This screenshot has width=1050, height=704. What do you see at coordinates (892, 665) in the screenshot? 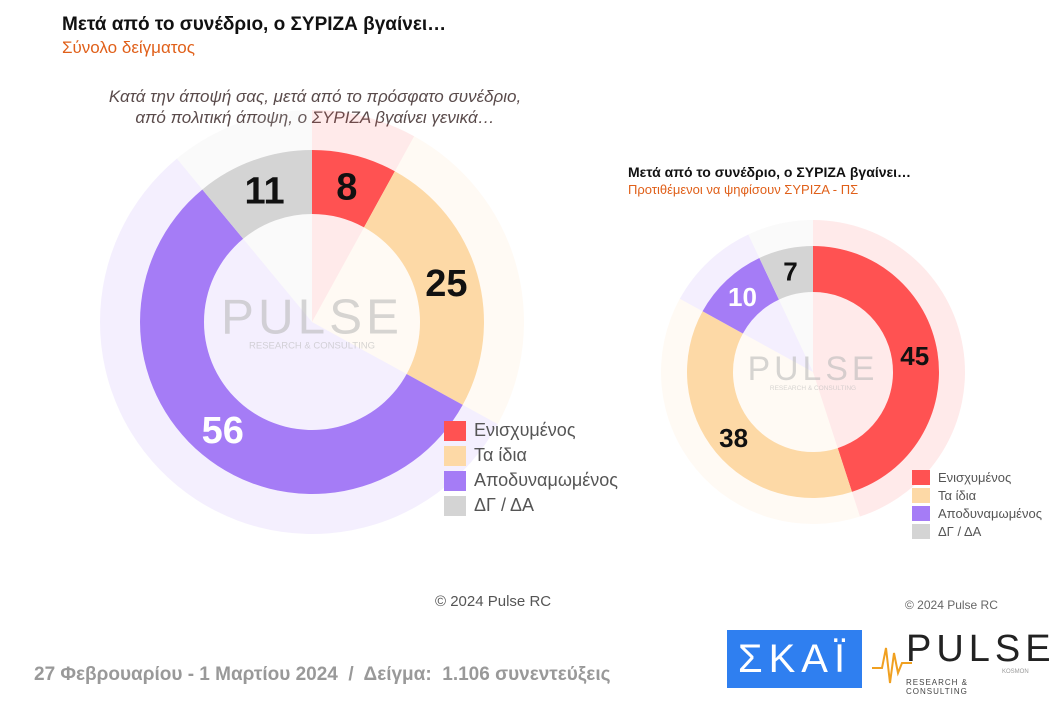
I see `pulse-wave-icon` at bounding box center [892, 665].